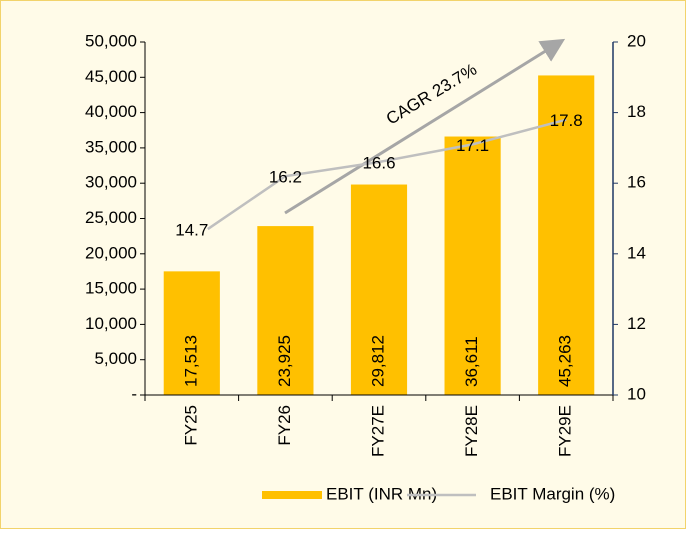 This screenshot has width=686, height=534. Describe the element at coordinates (636, 40) in the screenshot. I see `y2-tick-label: 20` at that location.